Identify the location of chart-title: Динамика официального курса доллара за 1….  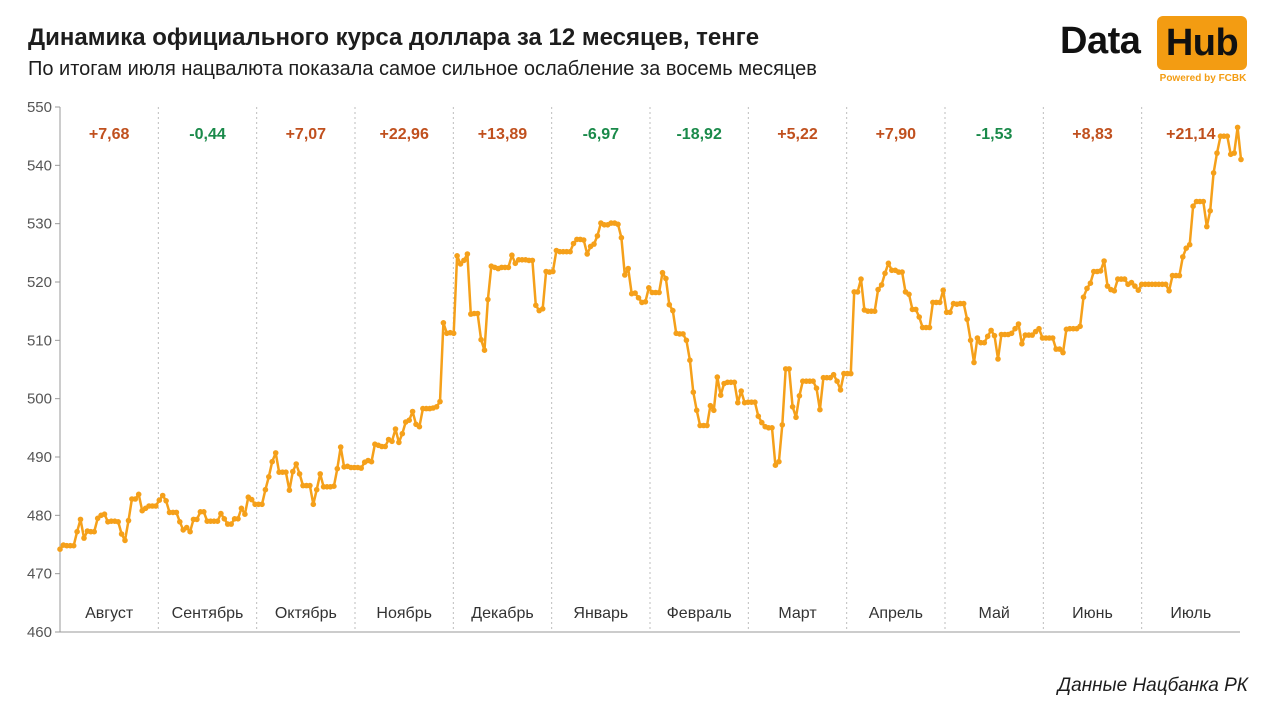
(394, 37).